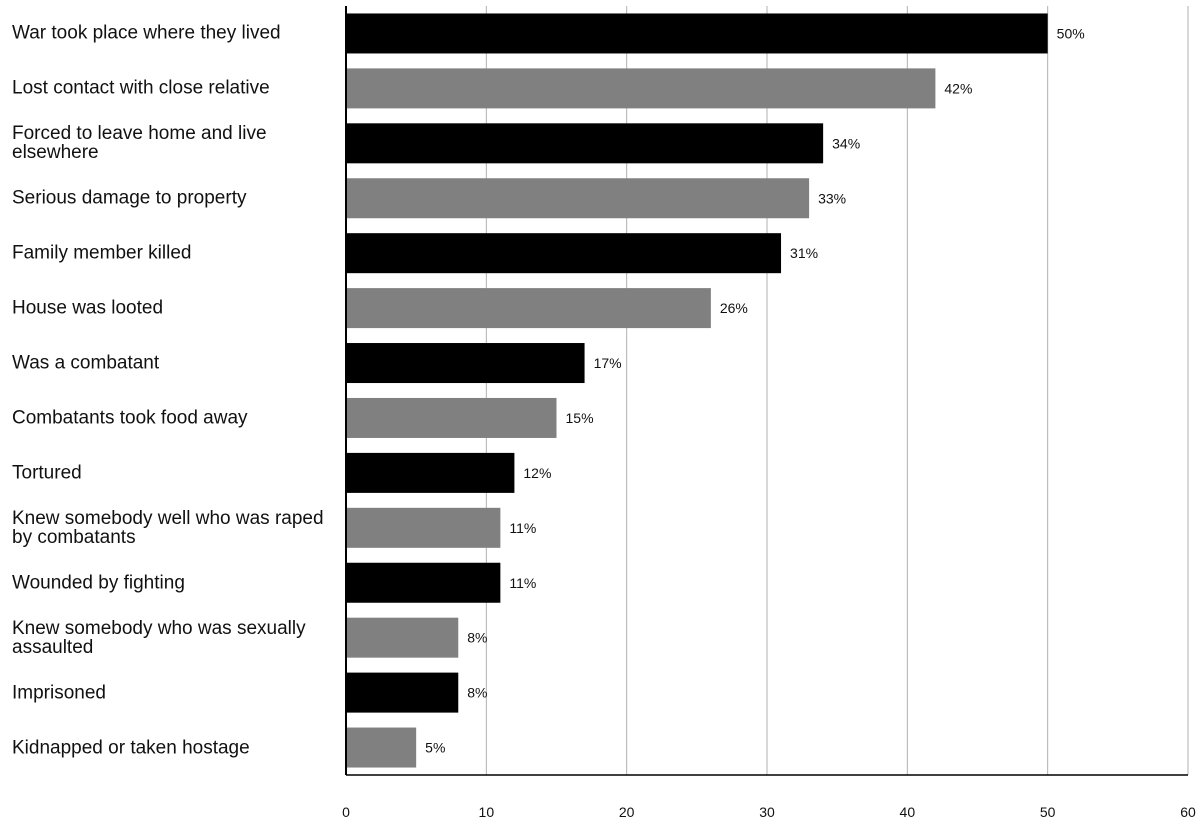  Describe the element at coordinates (487, 812) in the screenshot. I see `x-tick-label: 10` at that location.